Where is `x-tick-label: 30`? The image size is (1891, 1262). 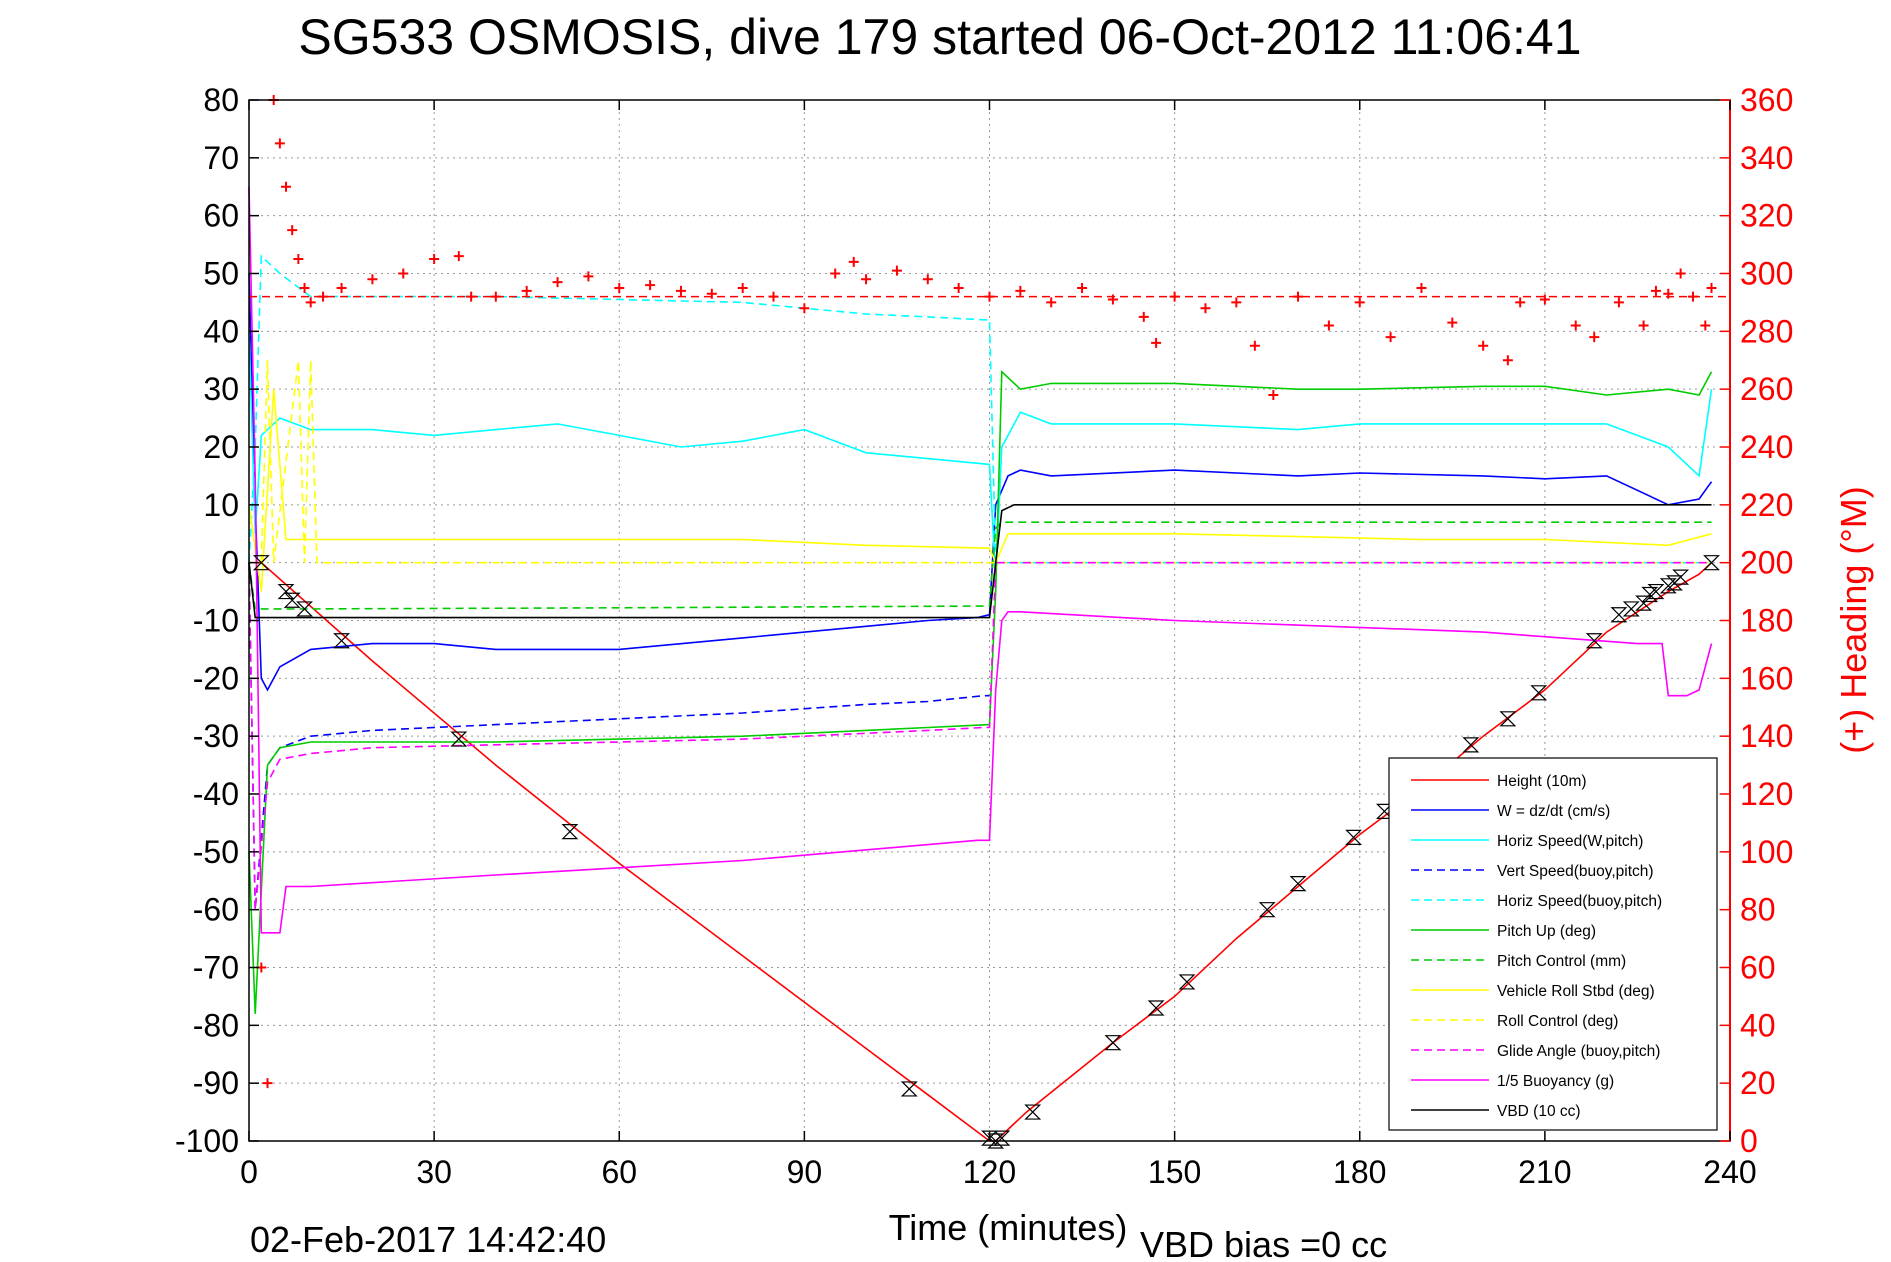
x-tick-label: 30 is located at coordinates (434, 1172).